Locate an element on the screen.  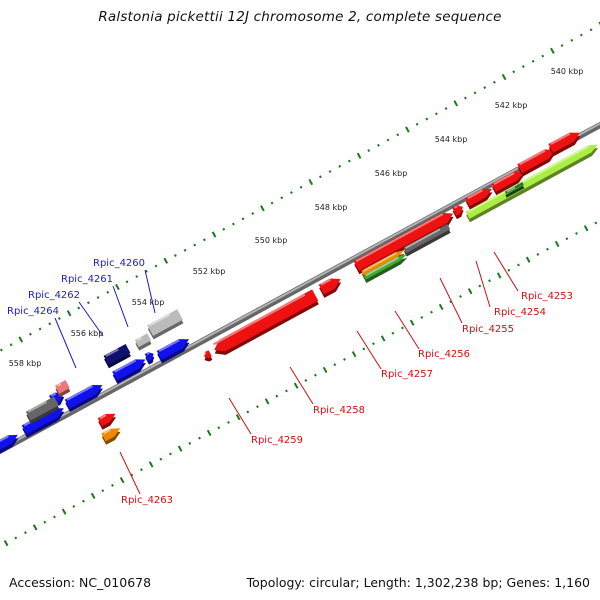
cds-rpic-4260-blue-face is located at coordinates (172, 349).